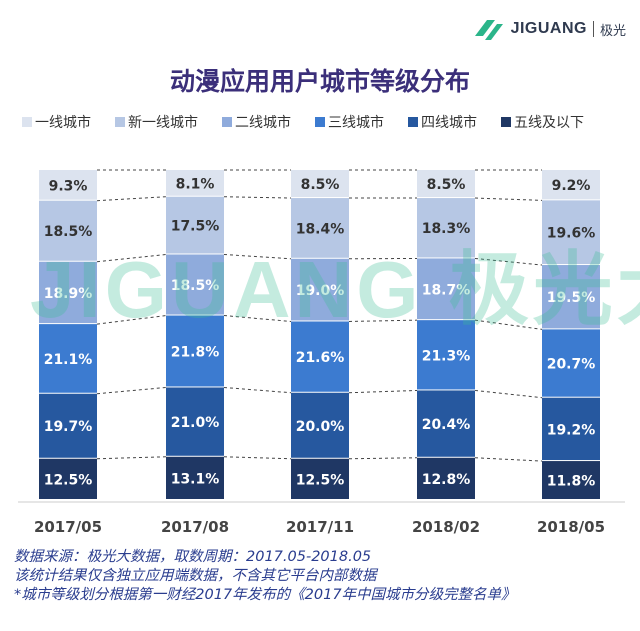 This screenshot has height=631, width=640. I want to click on data-label: 21.1%, so click(68, 360).